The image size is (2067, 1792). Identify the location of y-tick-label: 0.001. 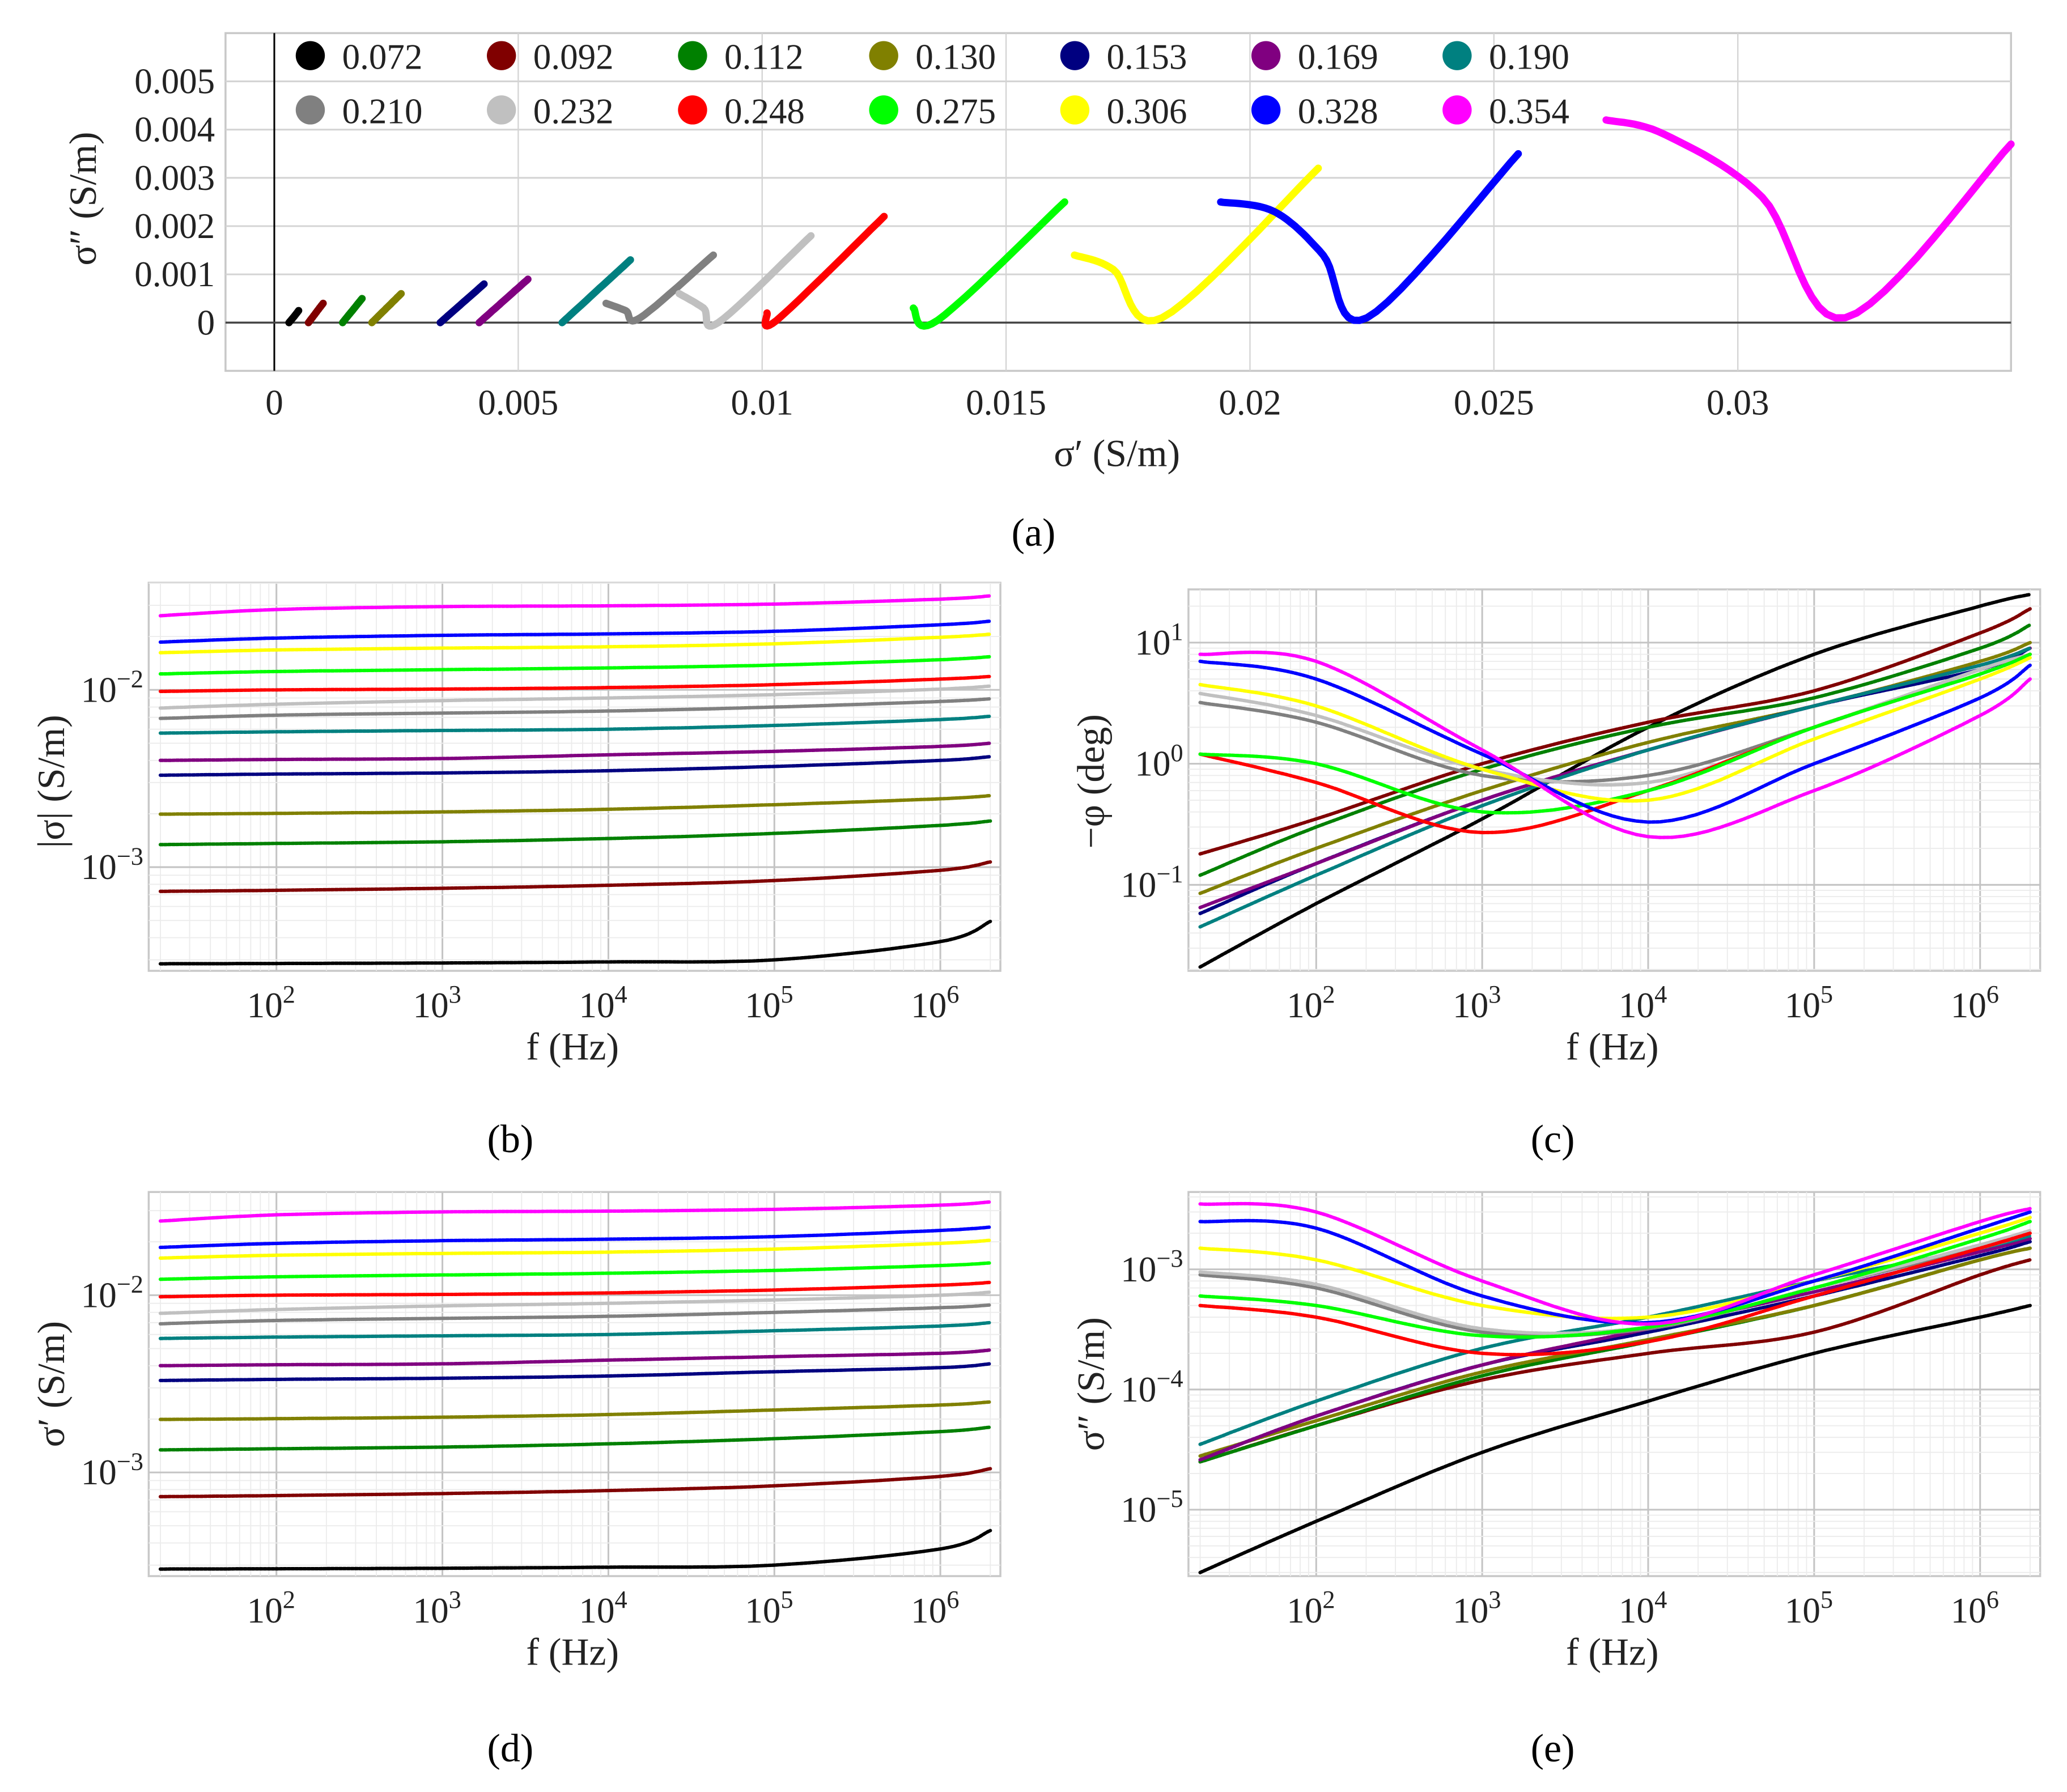
(174, 274).